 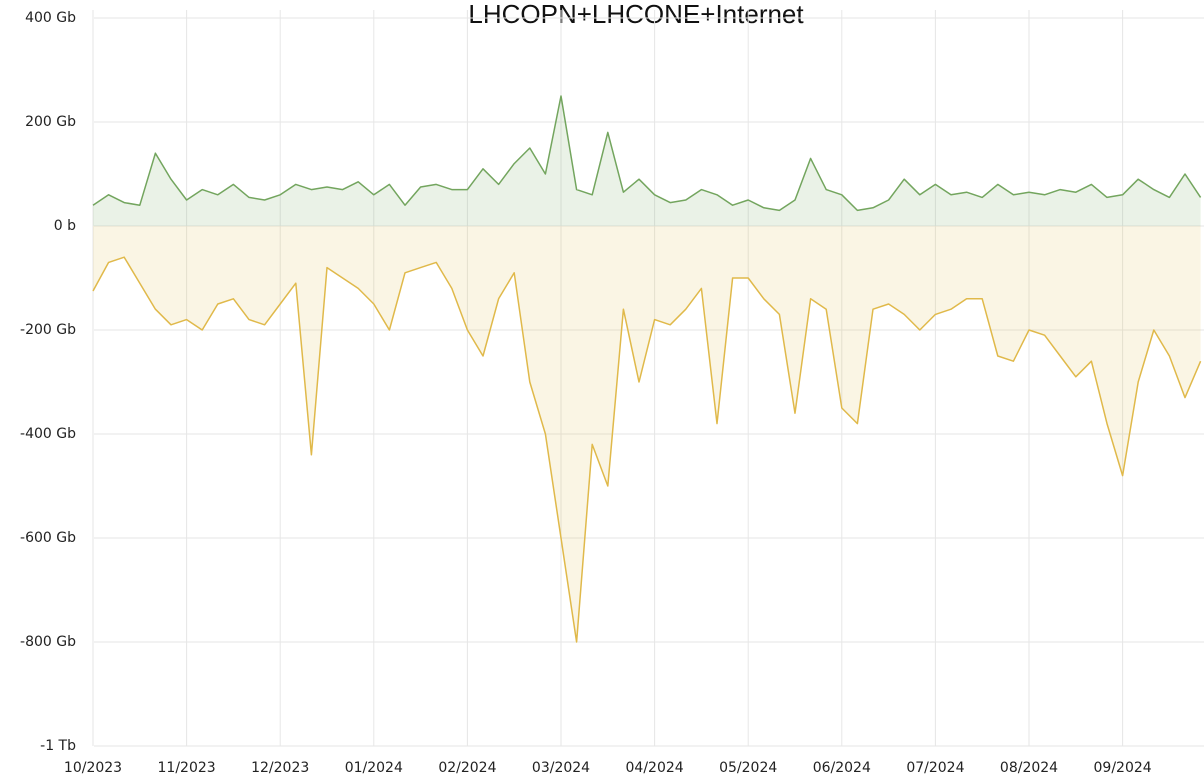 What do you see at coordinates (1029, 768) in the screenshot?
I see `x-tick-label: 08/2024` at bounding box center [1029, 768].